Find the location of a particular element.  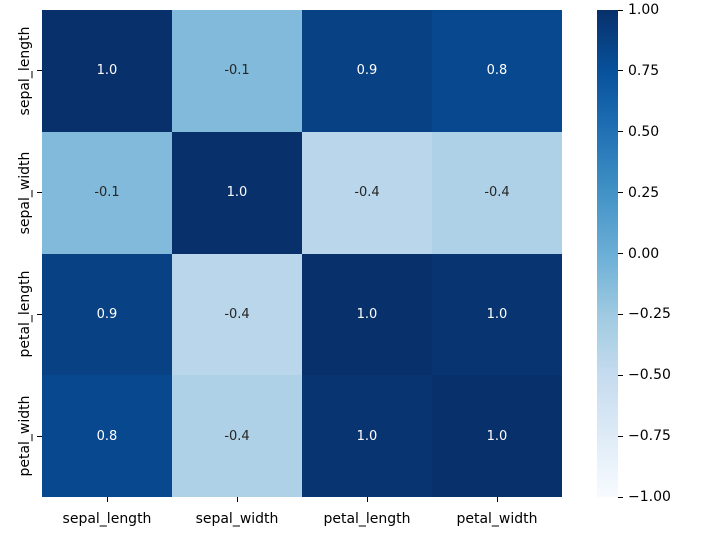

heatmap-cell-sepal_length-petal_width: 0.8 is located at coordinates (497, 71).